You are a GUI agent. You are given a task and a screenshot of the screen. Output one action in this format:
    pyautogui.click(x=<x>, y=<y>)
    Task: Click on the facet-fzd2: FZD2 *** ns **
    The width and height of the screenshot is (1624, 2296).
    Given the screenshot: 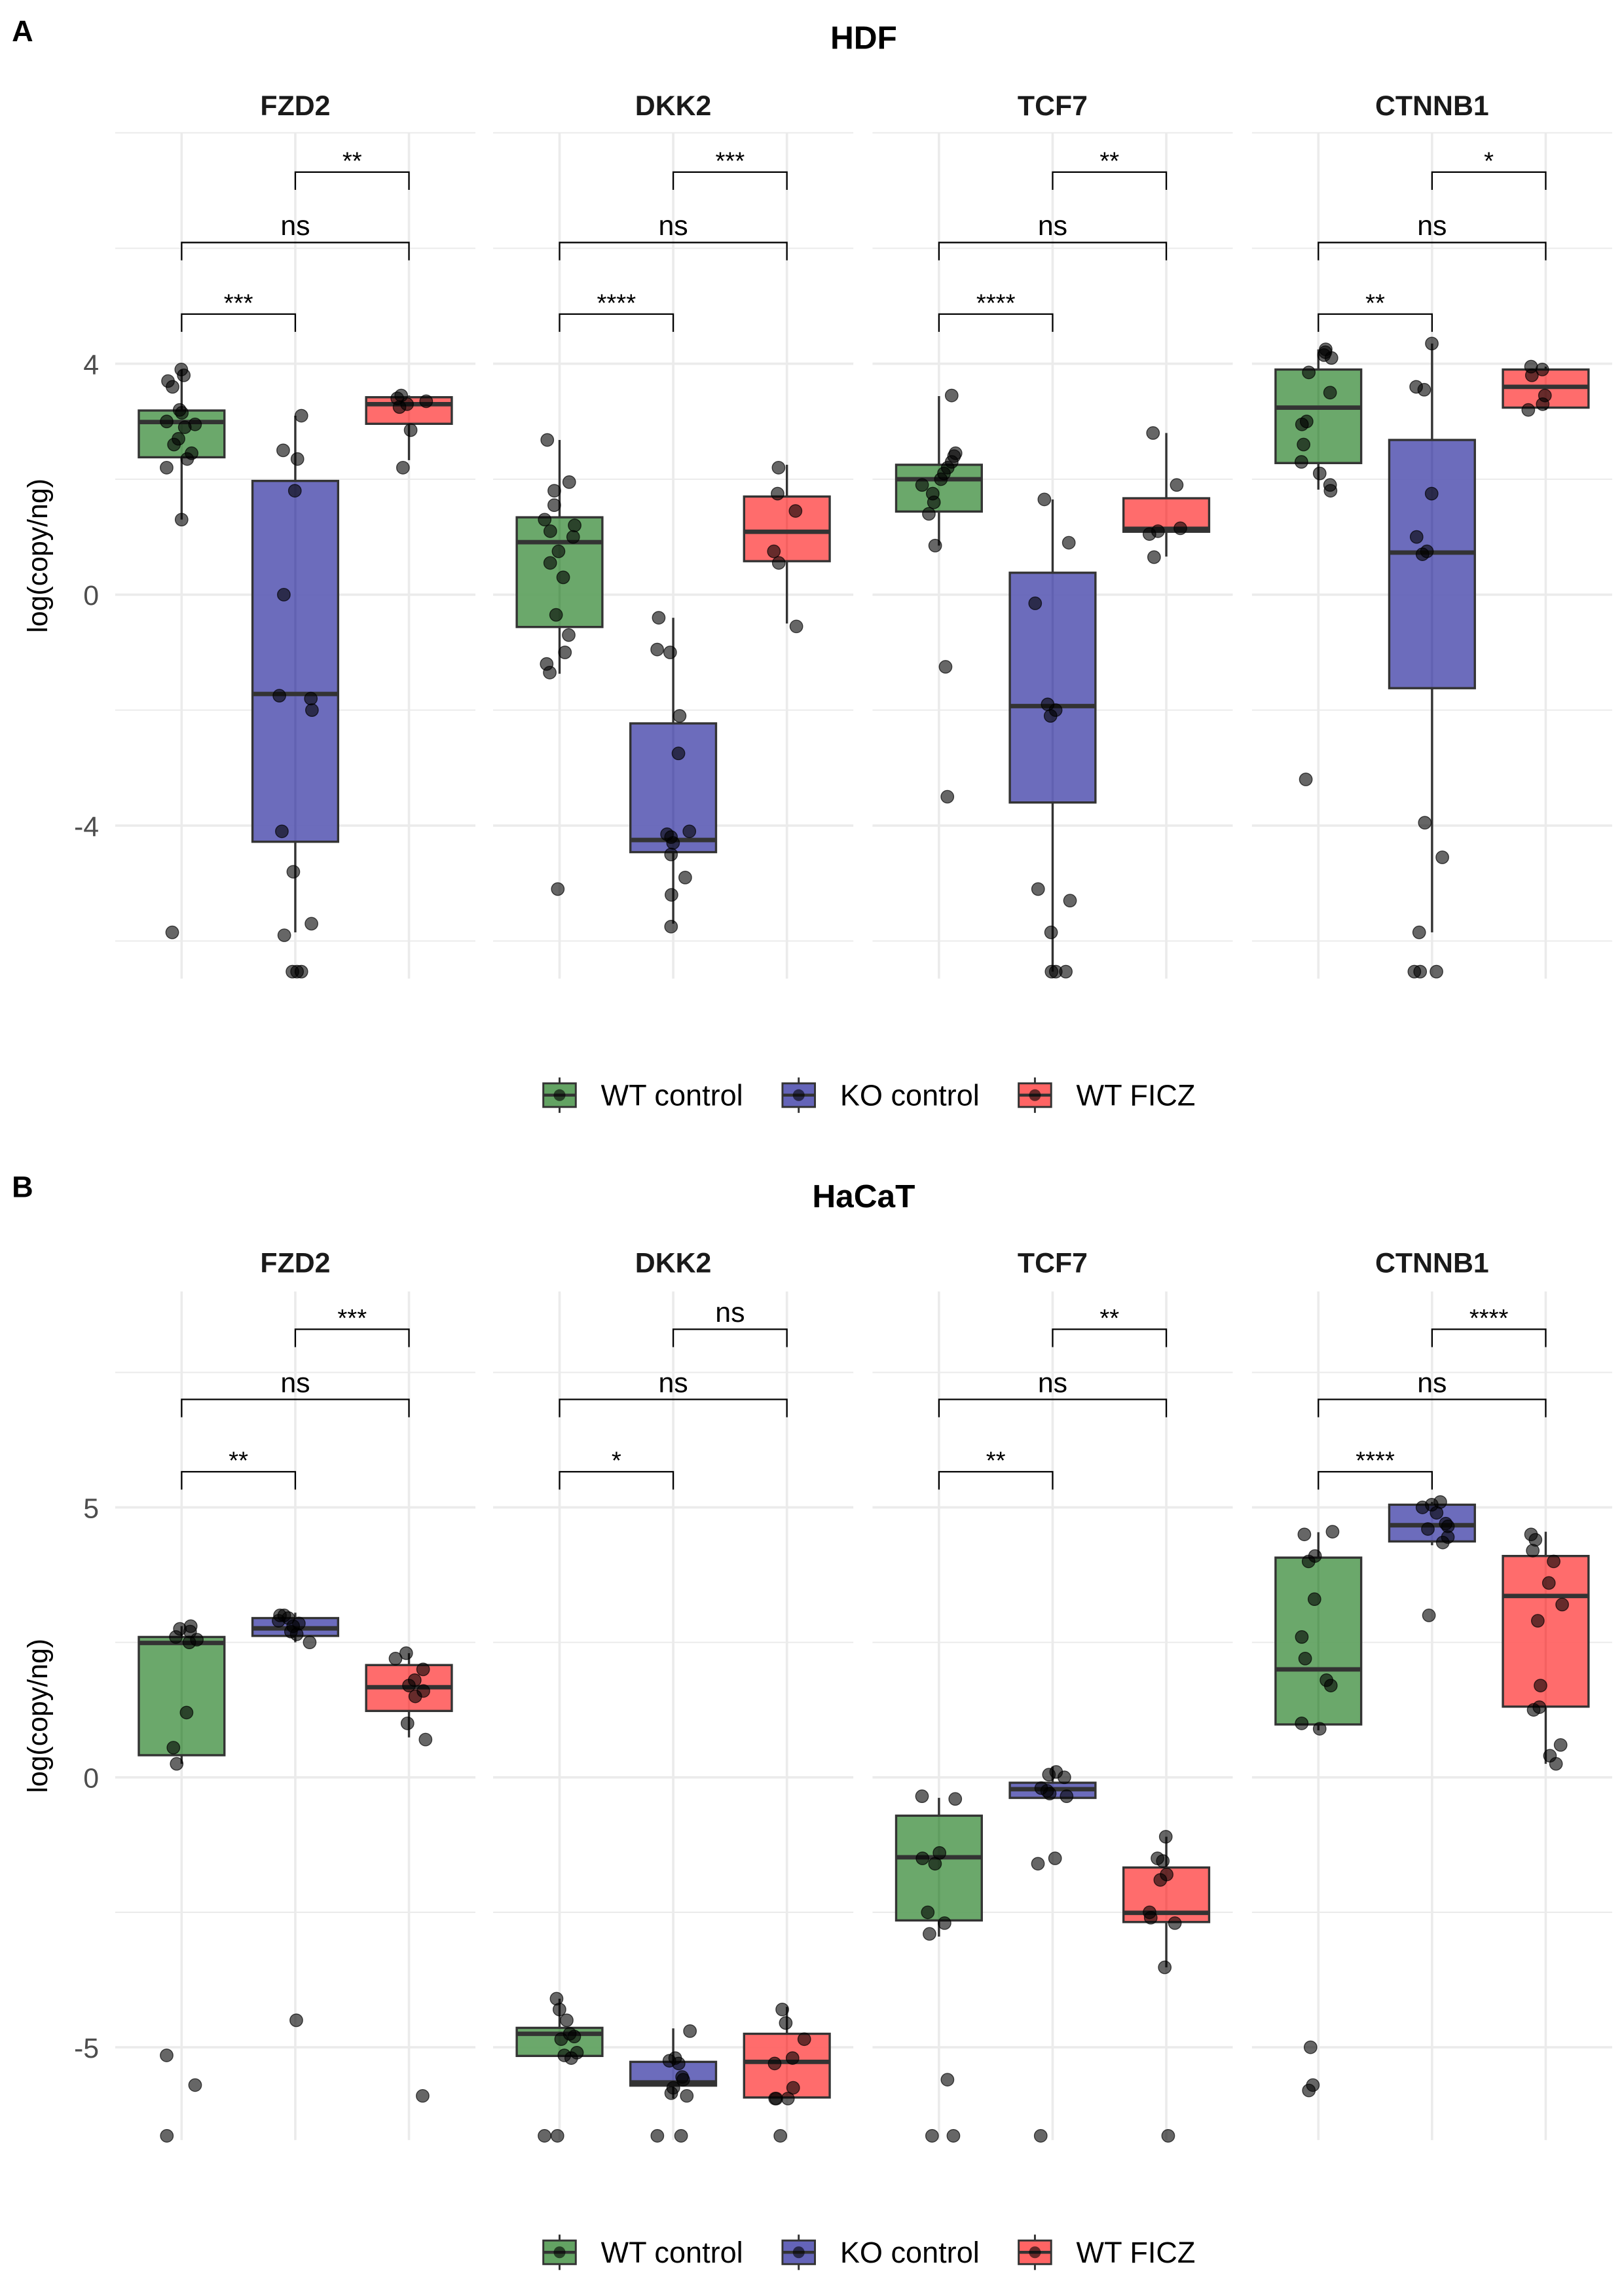 What is the action you would take?
    pyautogui.click(x=295, y=534)
    